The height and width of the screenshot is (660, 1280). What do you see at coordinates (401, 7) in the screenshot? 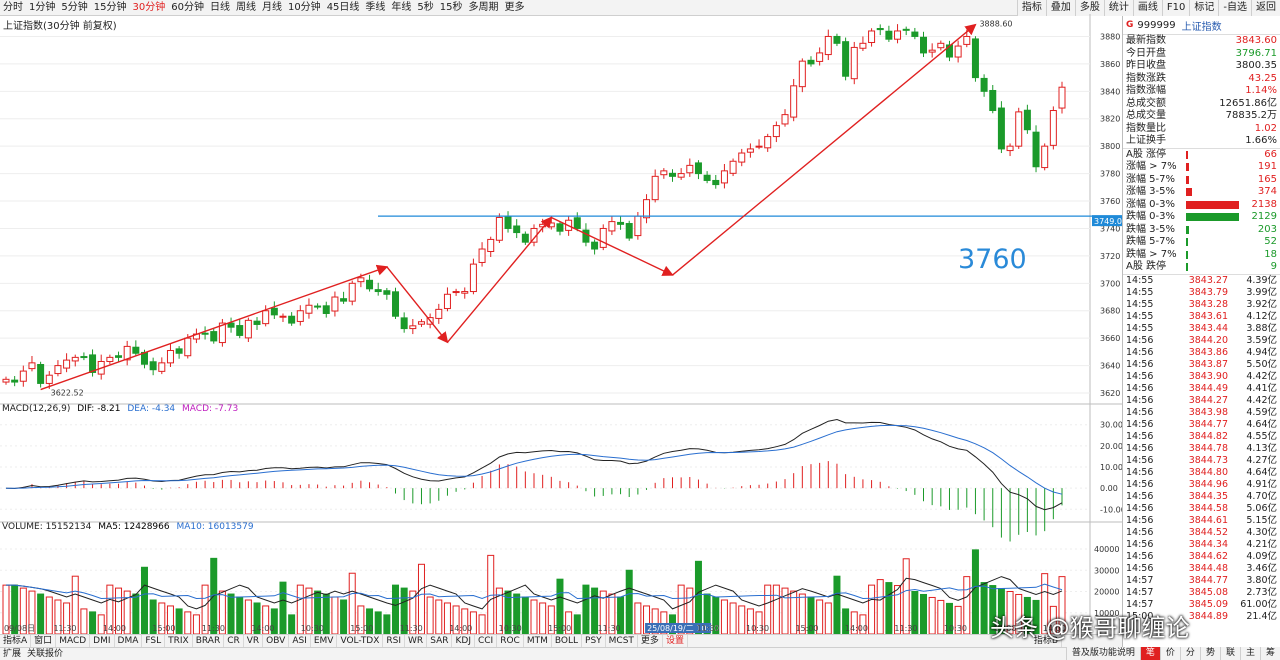
I see `period-tab-12: 年线` at bounding box center [401, 7].